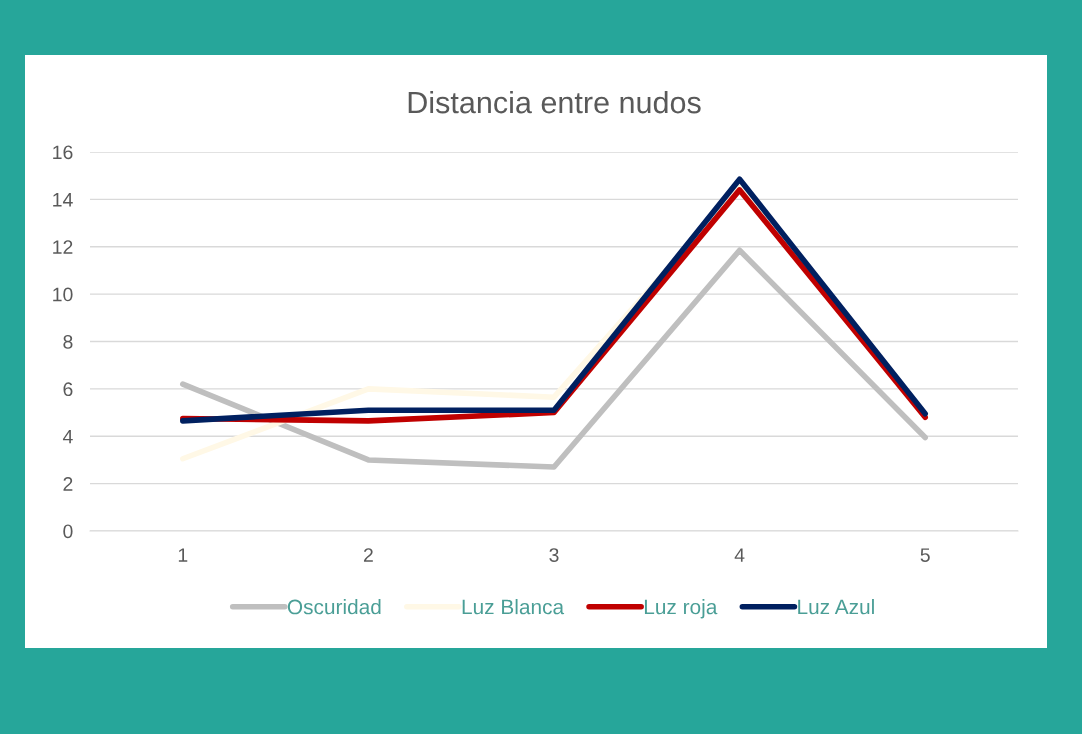  I want to click on y-tick-label: 12, so click(63, 247).